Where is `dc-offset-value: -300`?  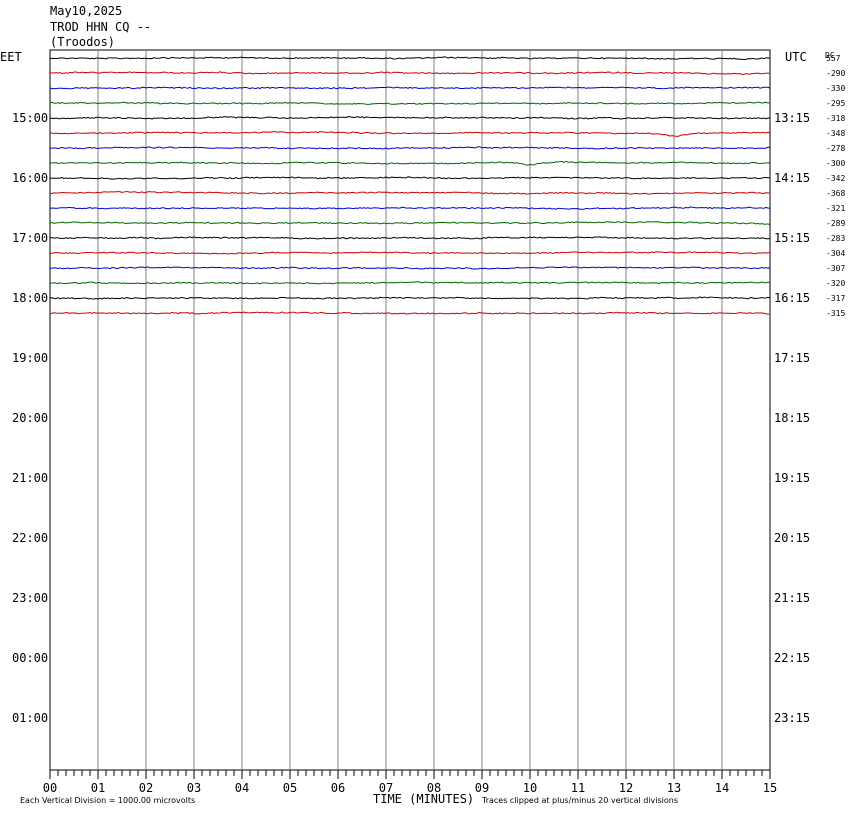 dc-offset-value: -300 is located at coordinates (835, 163).